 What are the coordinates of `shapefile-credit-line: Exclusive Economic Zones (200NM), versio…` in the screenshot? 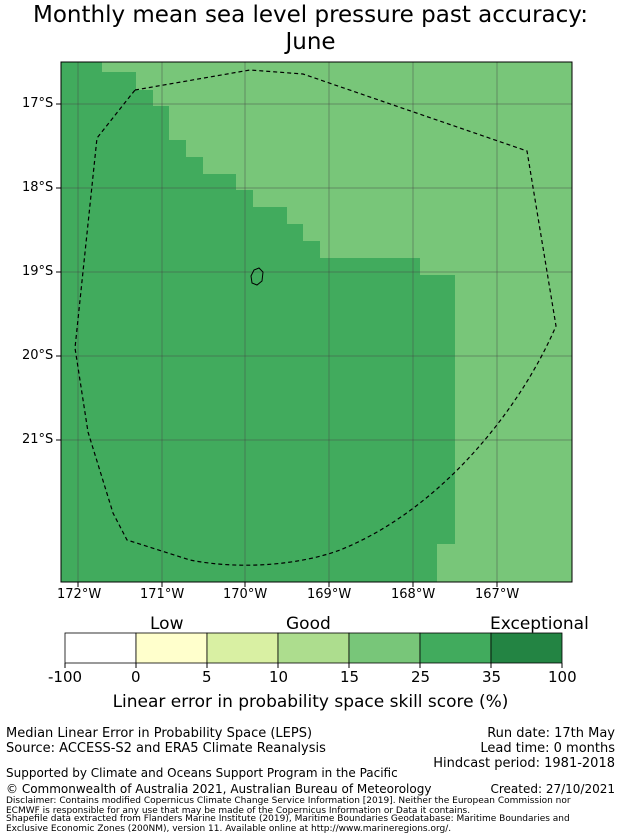 It's located at (229, 829).